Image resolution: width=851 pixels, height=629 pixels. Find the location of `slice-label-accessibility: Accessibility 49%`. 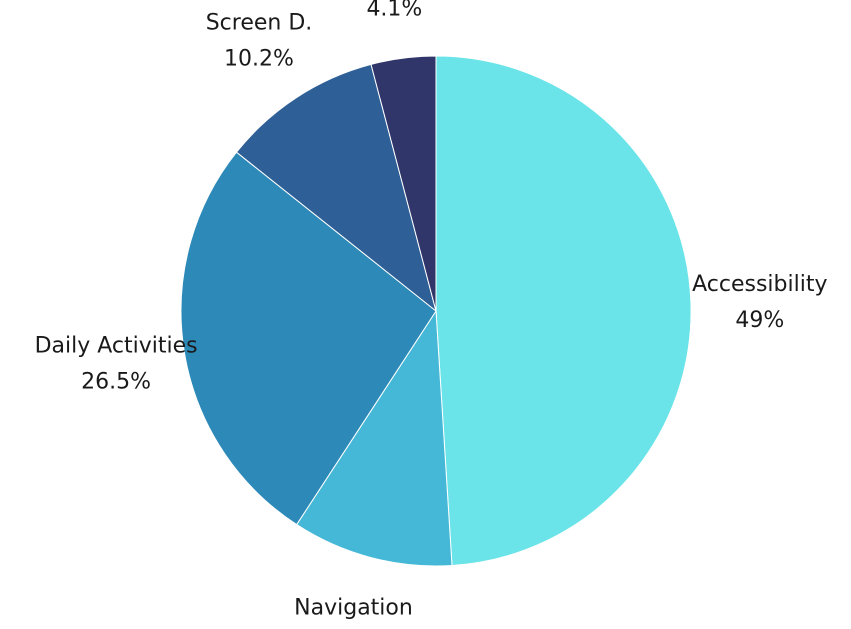

slice-label-accessibility: Accessibility 49% is located at coordinates (759, 302).